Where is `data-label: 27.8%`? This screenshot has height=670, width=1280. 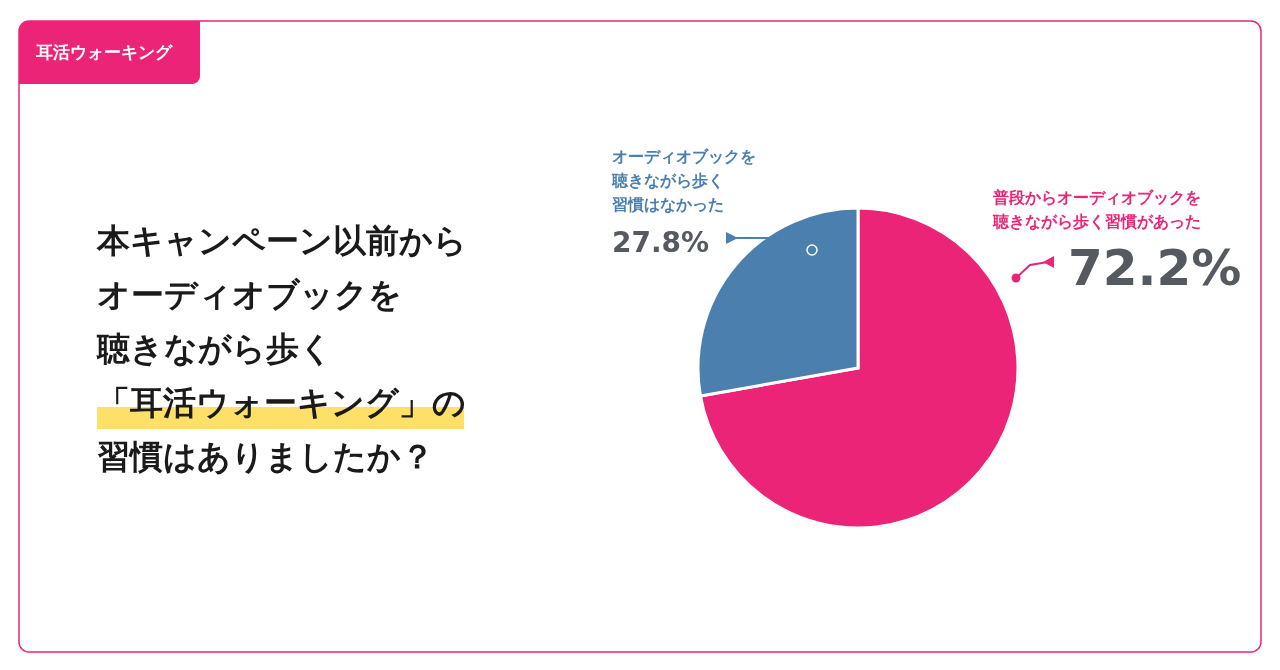 data-label: 27.8% is located at coordinates (661, 242).